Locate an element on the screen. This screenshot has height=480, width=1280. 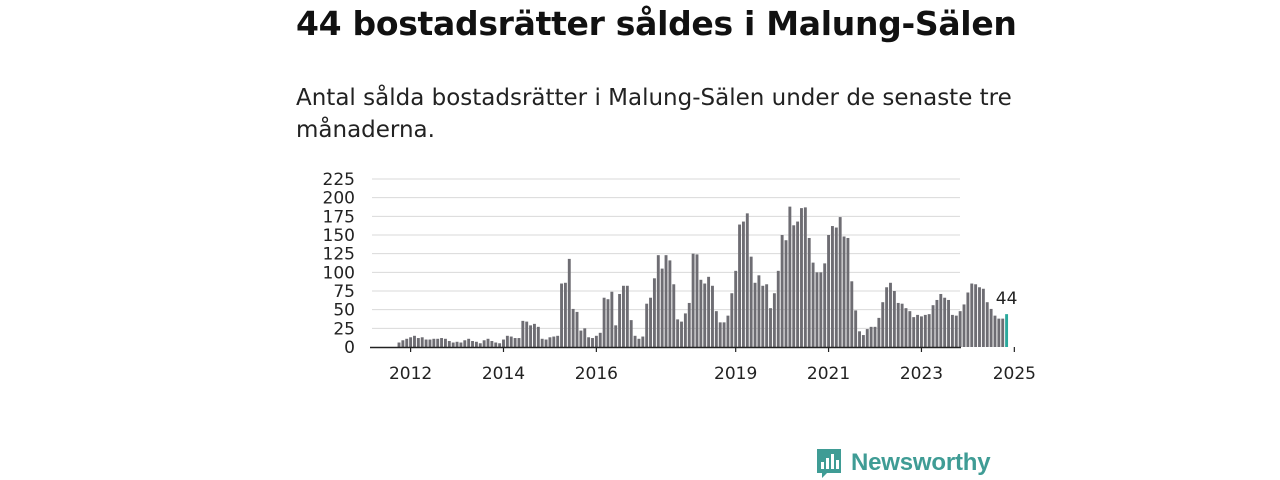
y-tick-label: 225 is located at coordinates (339, 180).